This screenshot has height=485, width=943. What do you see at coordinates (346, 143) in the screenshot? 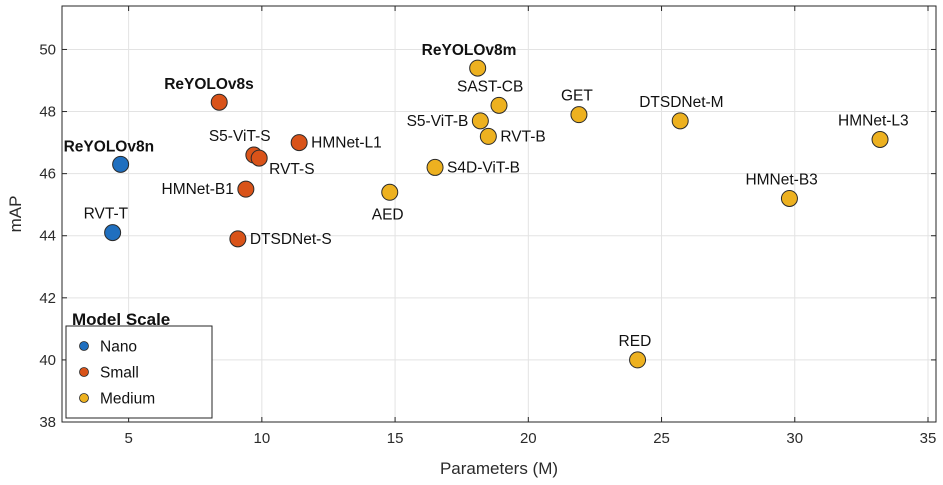
I see `label-hmnet-l1: HMNet-L1` at bounding box center [346, 143].